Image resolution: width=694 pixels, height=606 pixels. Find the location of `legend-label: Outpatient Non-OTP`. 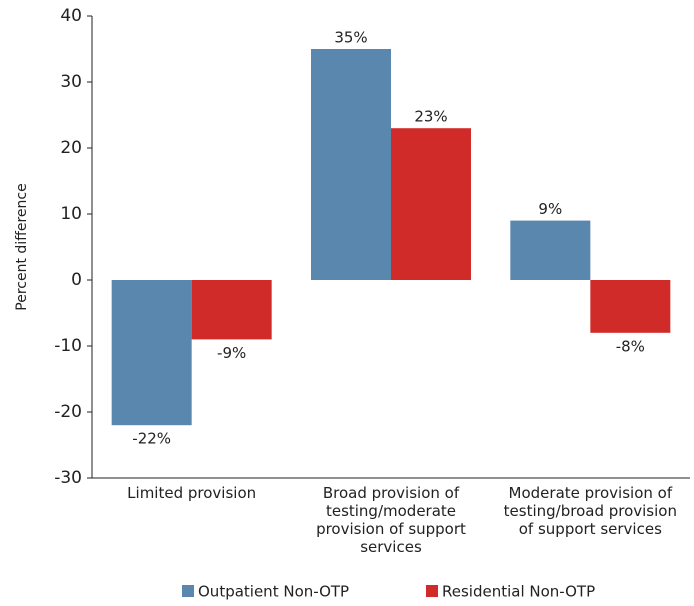

legend-label: Outpatient Non-OTP is located at coordinates (273, 592).